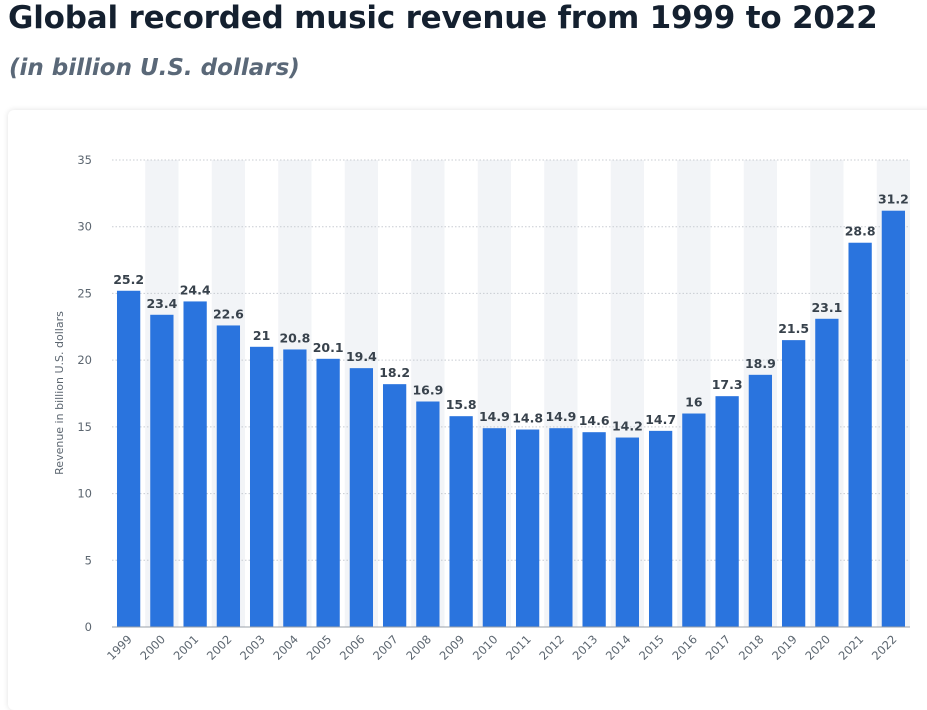 The height and width of the screenshot is (710, 927). Describe the element at coordinates (394, 372) in the screenshot. I see `value-label: 18.2` at that location.